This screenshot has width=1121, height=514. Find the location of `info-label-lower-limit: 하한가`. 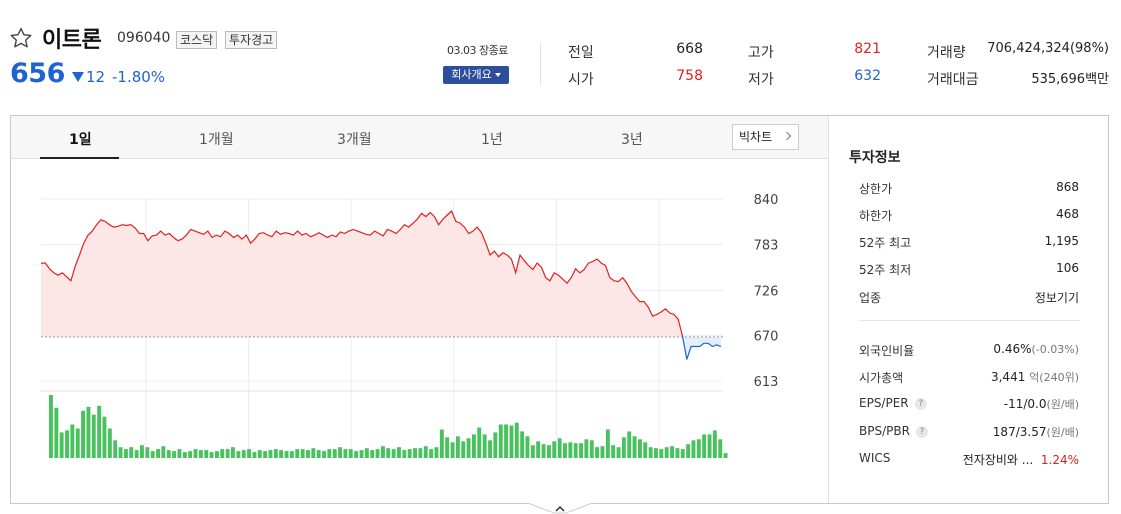

info-label-lower-limit: 하한가 is located at coordinates (876, 216).